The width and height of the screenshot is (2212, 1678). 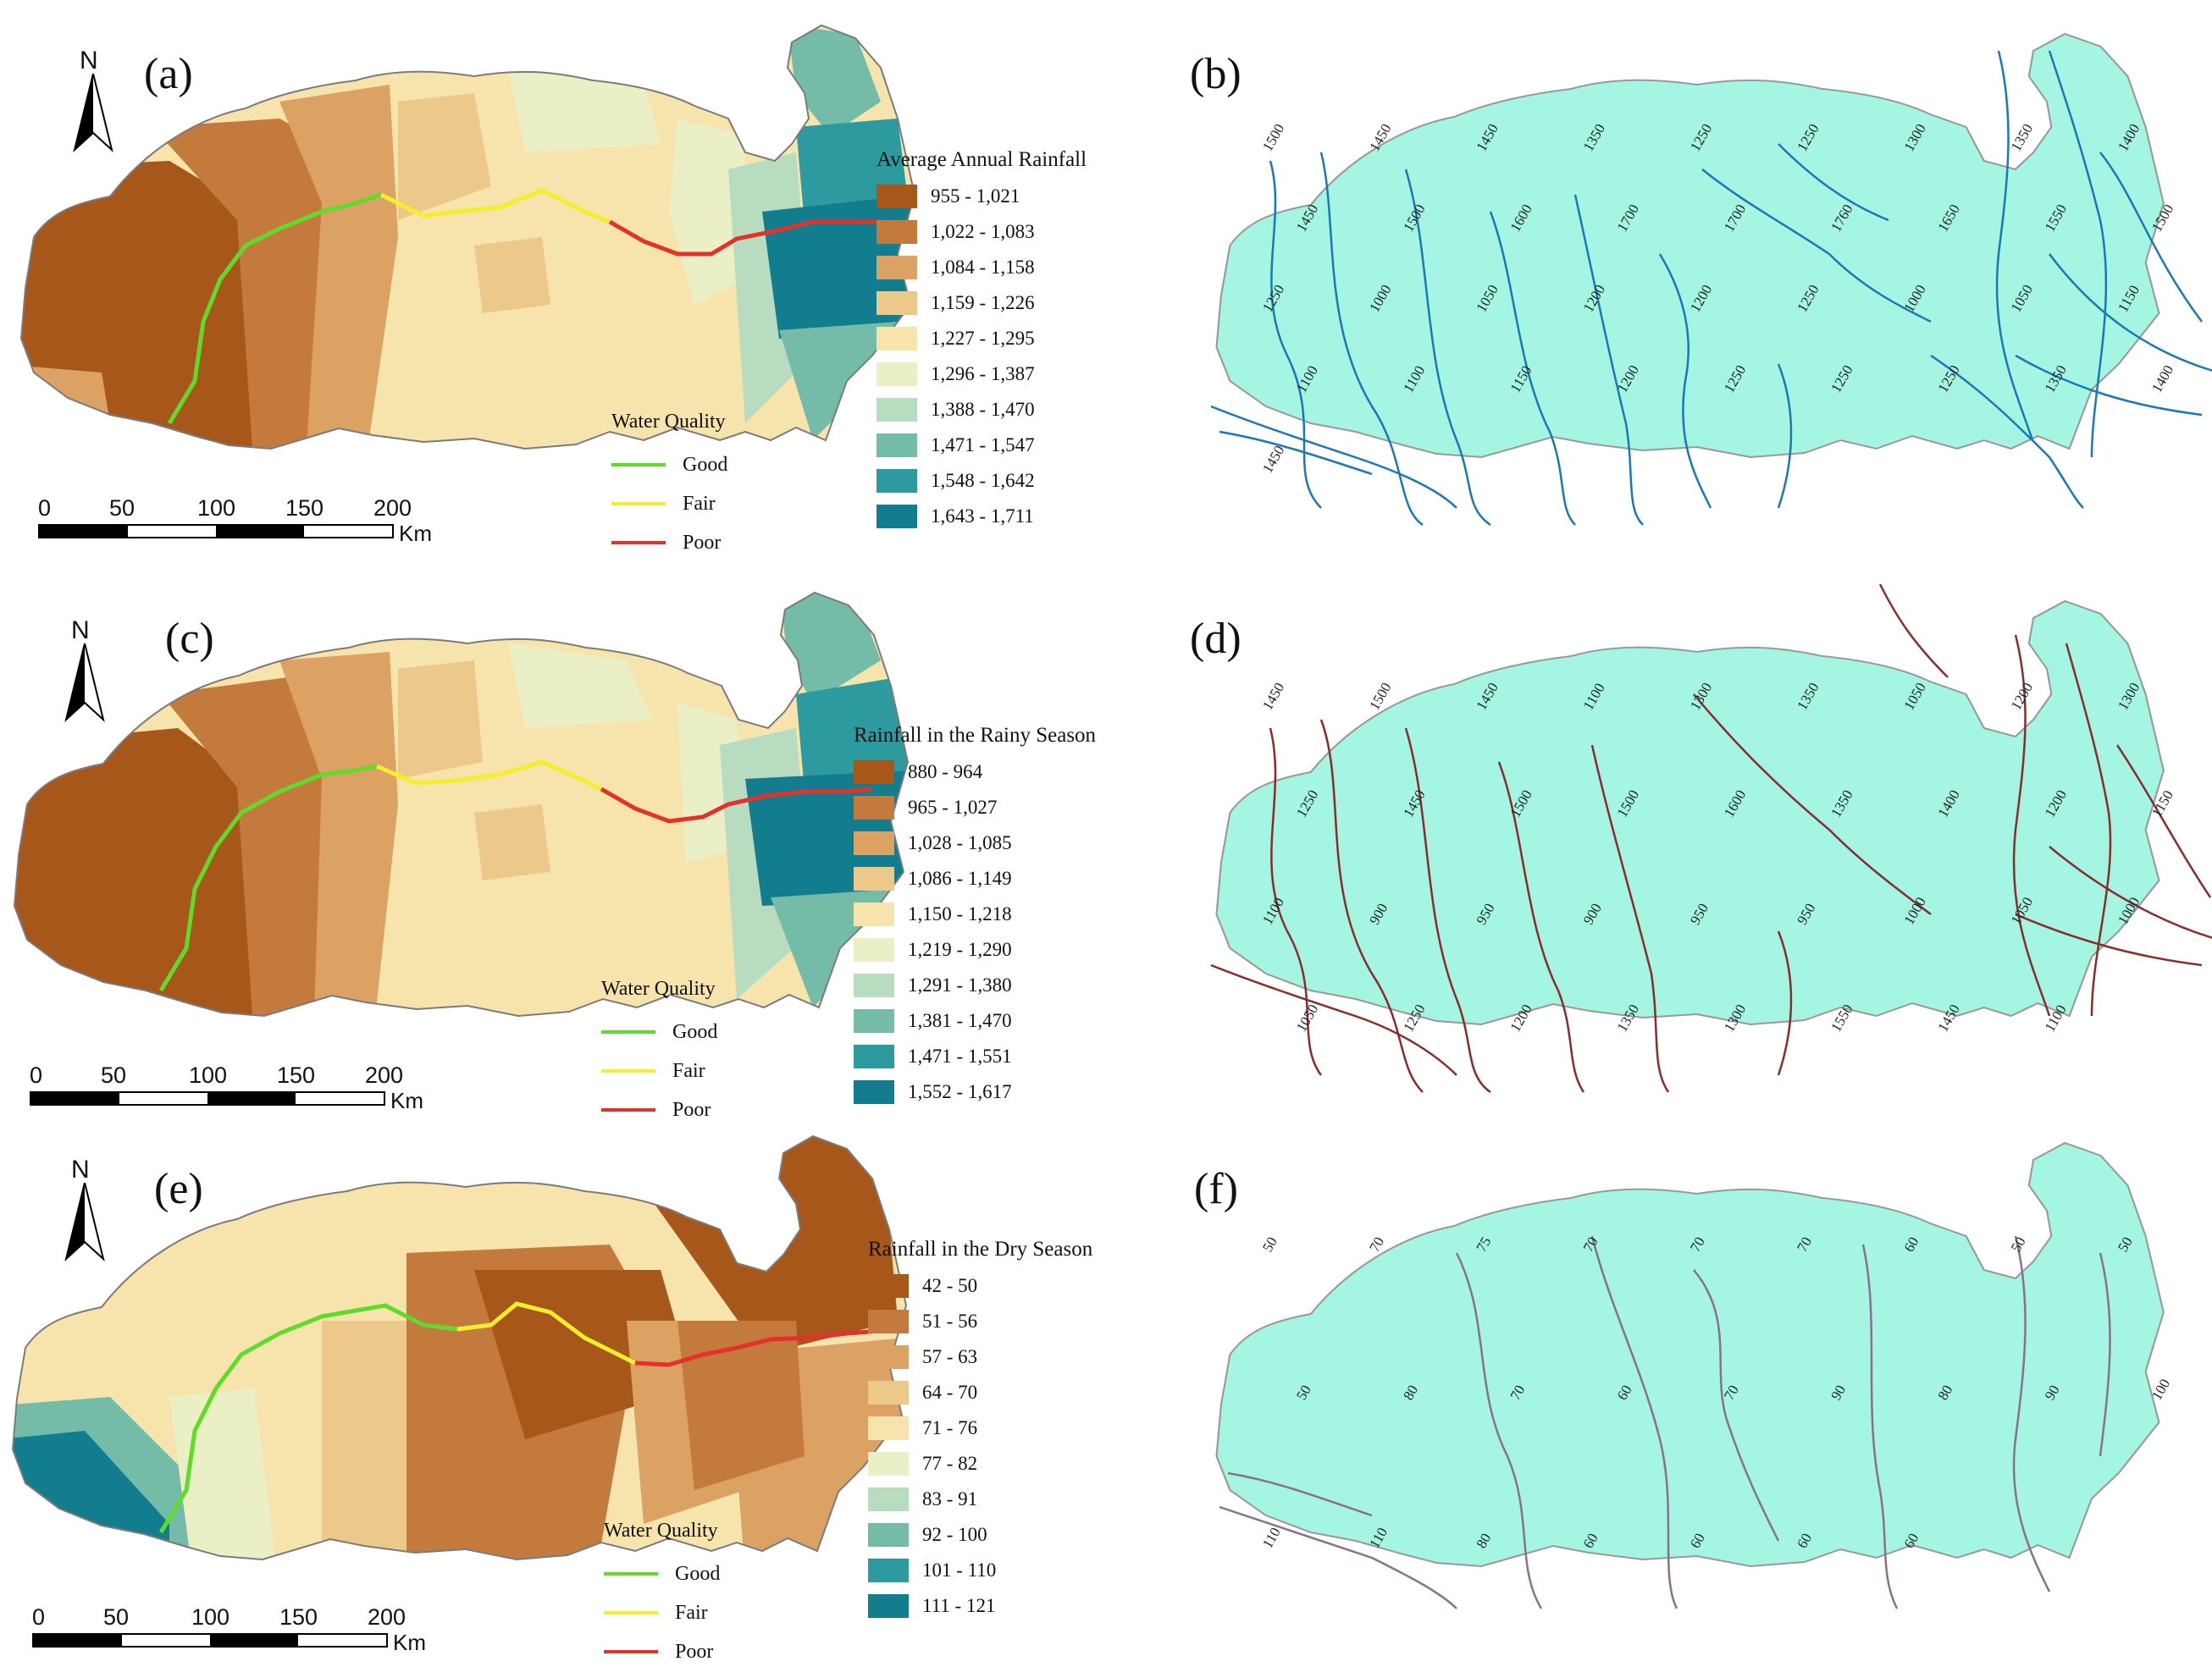 What do you see at coordinates (178, 1189) in the screenshot?
I see `panel-label-e: (e)` at bounding box center [178, 1189].